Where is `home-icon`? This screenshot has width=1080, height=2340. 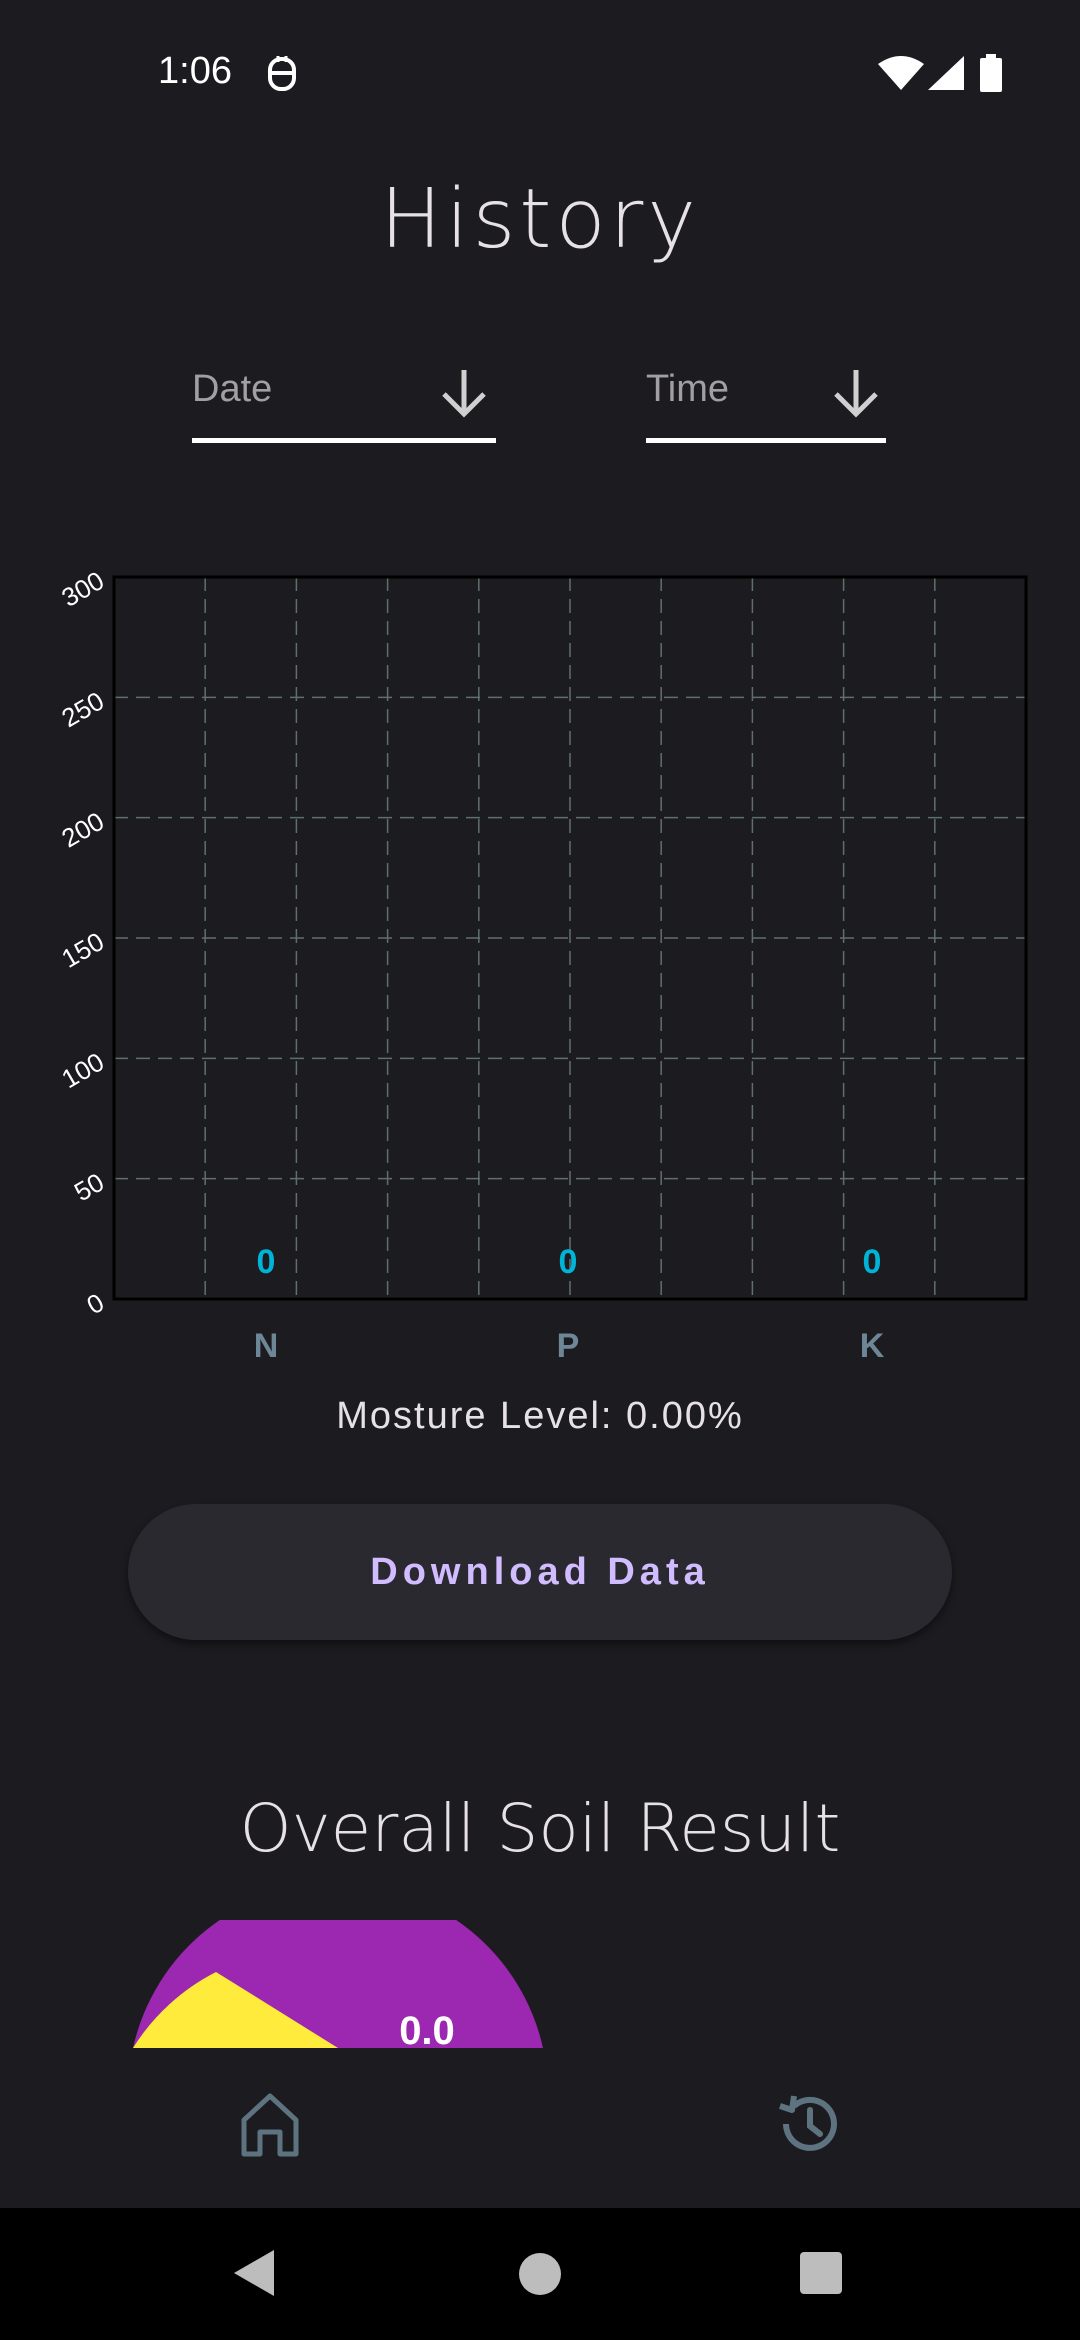 home-icon is located at coordinates (270, 2125).